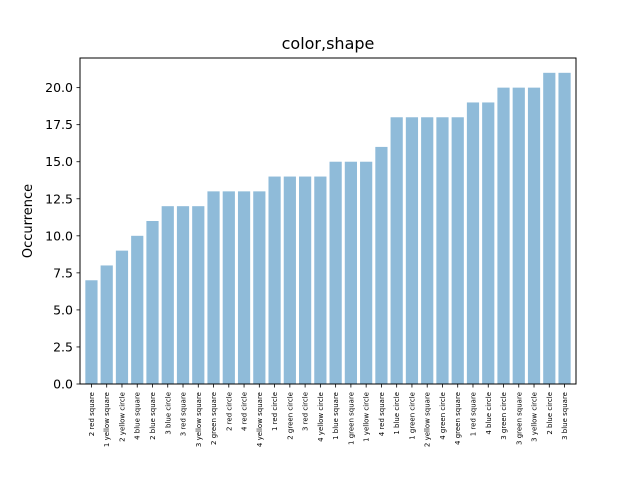  I want to click on x-tick-label: 3 green circle, so click(504, 416).